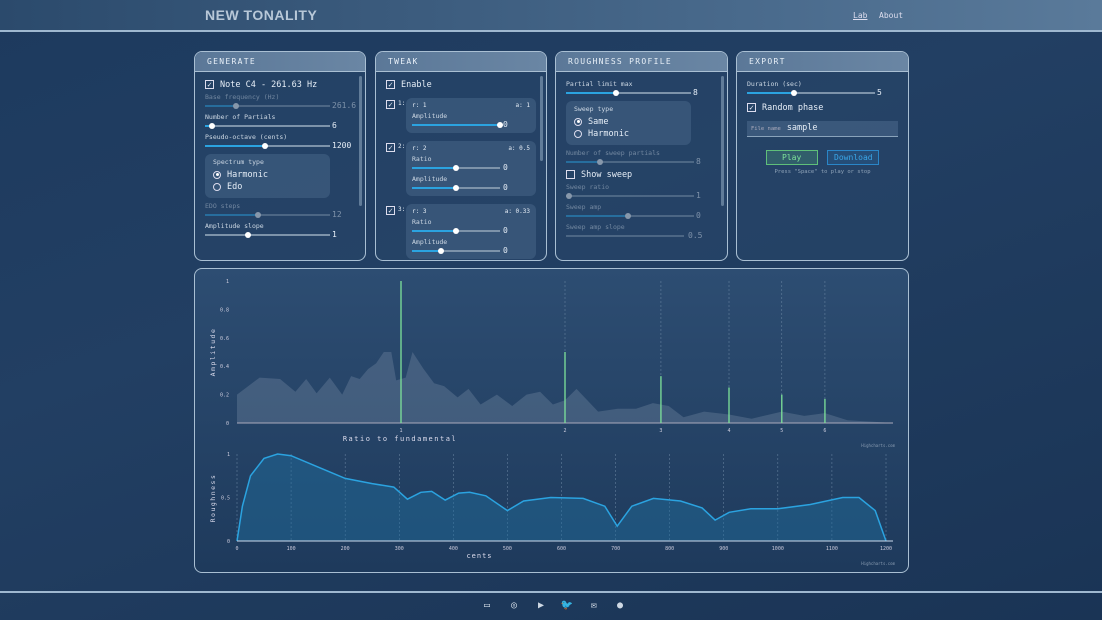 The image size is (1102, 620). Describe the element at coordinates (228, 455) in the screenshot. I see `y-tick-label: 1` at that location.